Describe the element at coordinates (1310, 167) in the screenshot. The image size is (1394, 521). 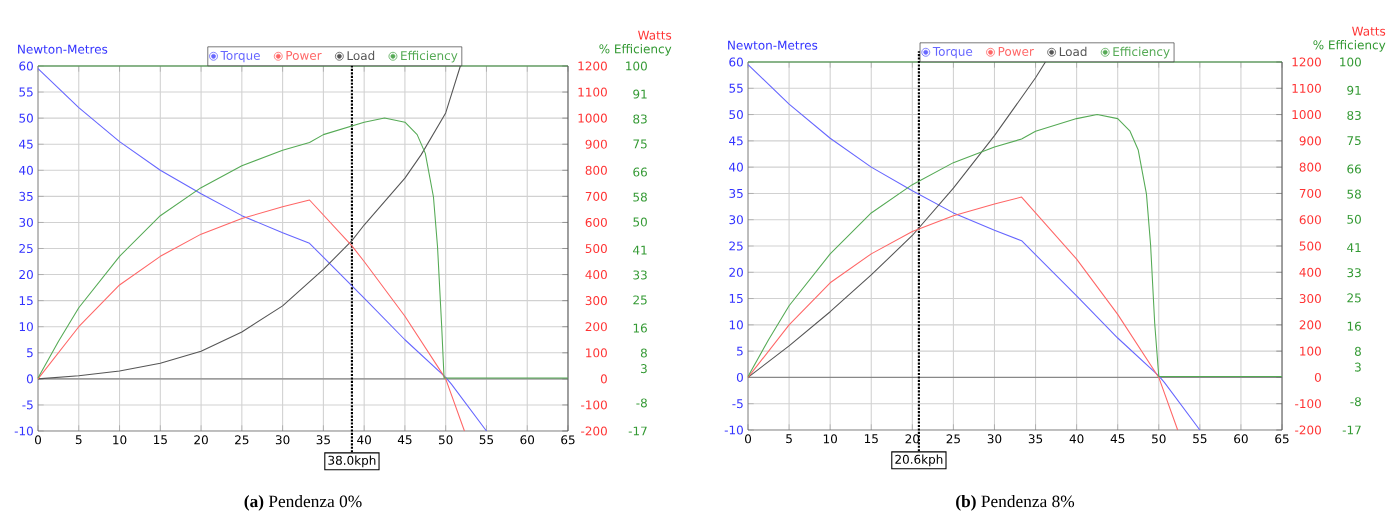
I see `y2-tick-label: 800` at that location.